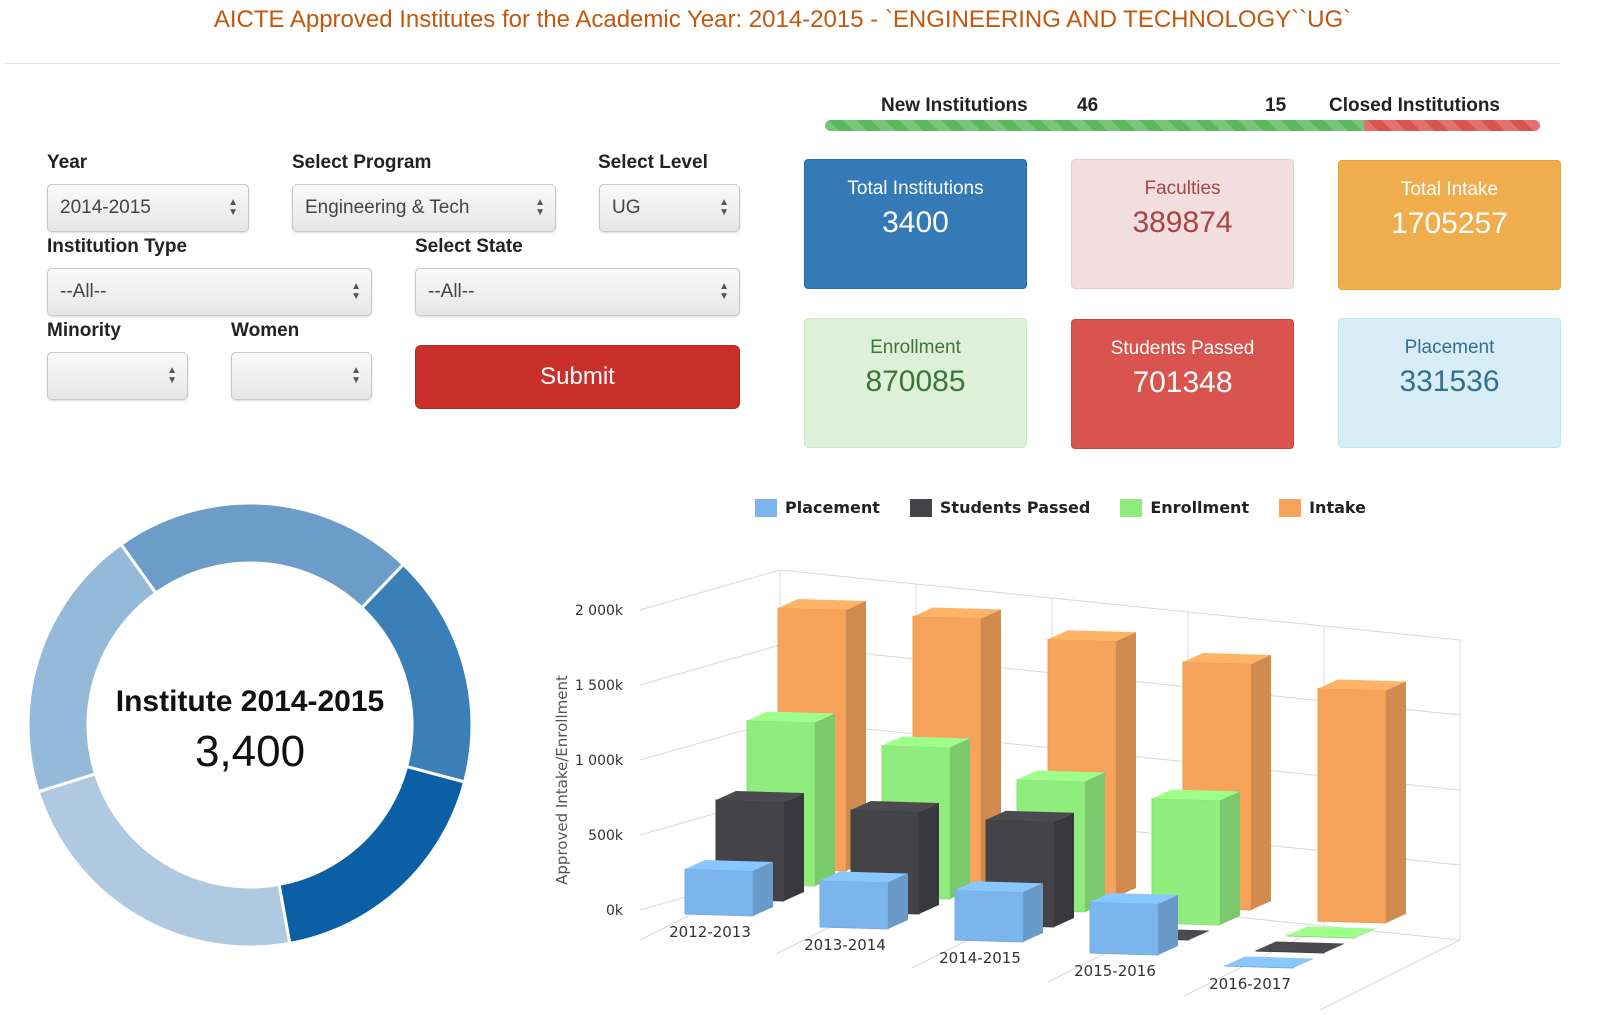  What do you see at coordinates (1337, 507) in the screenshot?
I see `legend-label: Intake` at bounding box center [1337, 507].